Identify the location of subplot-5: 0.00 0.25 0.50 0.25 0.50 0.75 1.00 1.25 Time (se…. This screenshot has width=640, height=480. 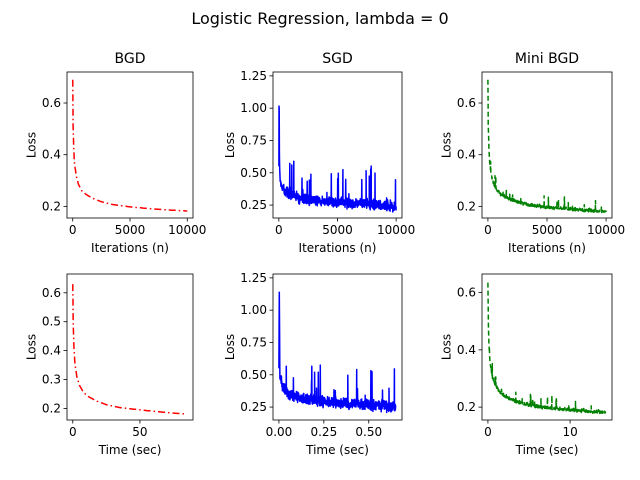
(313, 364).